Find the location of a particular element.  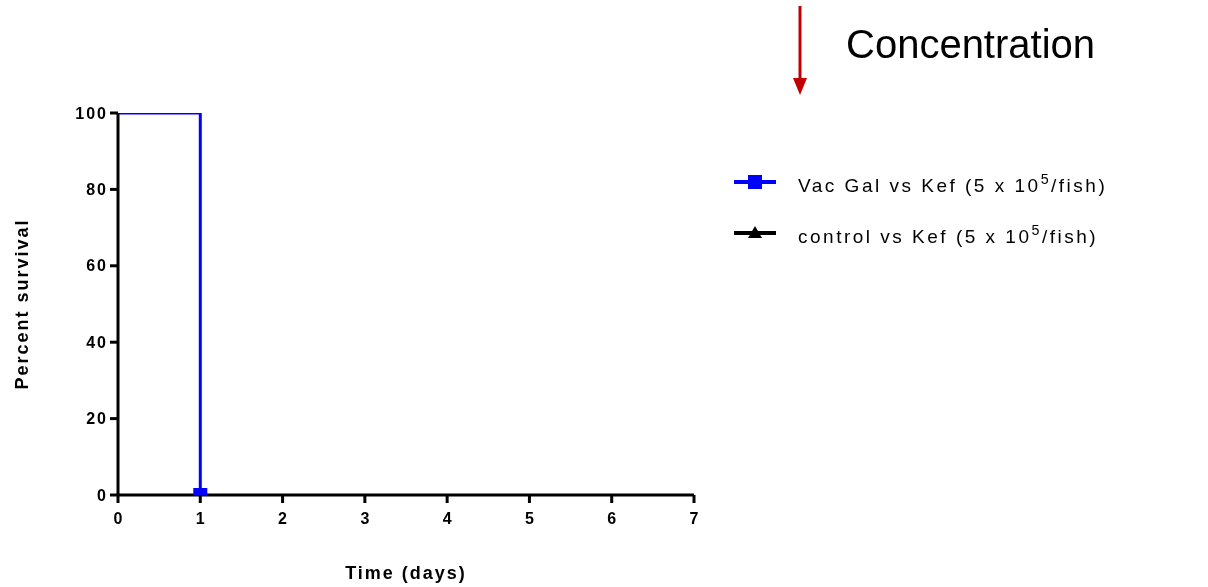

y-tick-label: 40 is located at coordinates (97, 342).